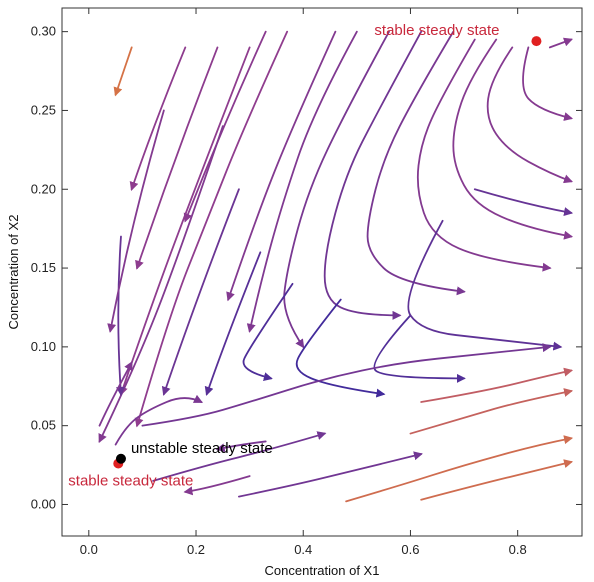  I want to click on y-tick-label: 0.30, so click(43, 31).